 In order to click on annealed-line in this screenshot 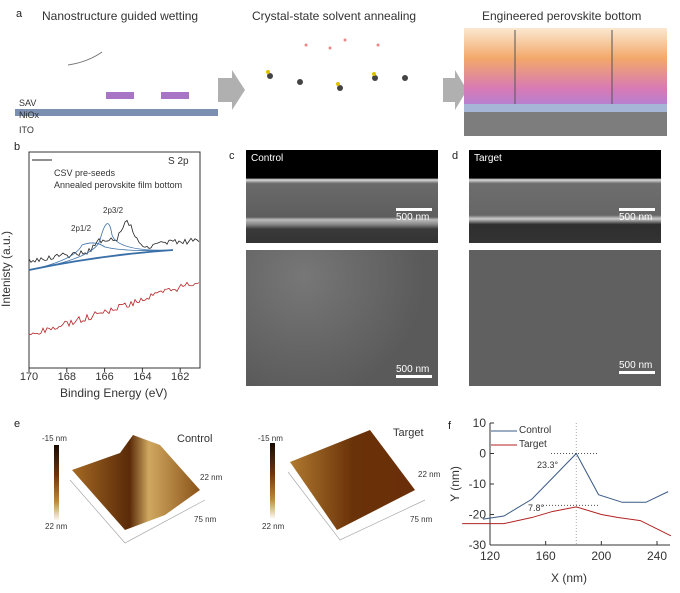, I will do `click(114, 308)`.